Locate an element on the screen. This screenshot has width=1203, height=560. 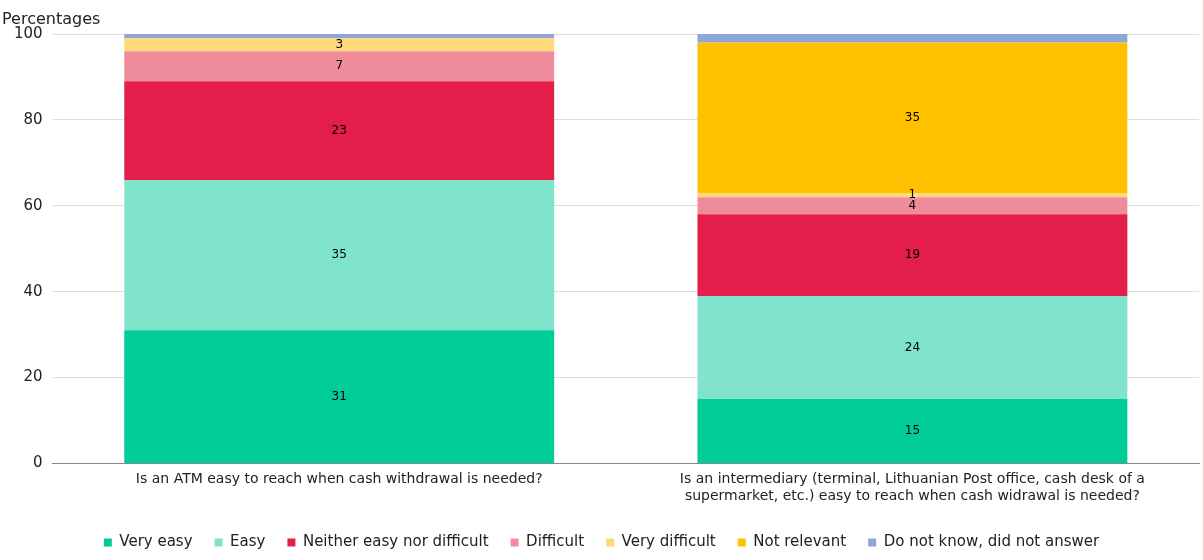
y-tick-label: 40 is located at coordinates (33, 290).